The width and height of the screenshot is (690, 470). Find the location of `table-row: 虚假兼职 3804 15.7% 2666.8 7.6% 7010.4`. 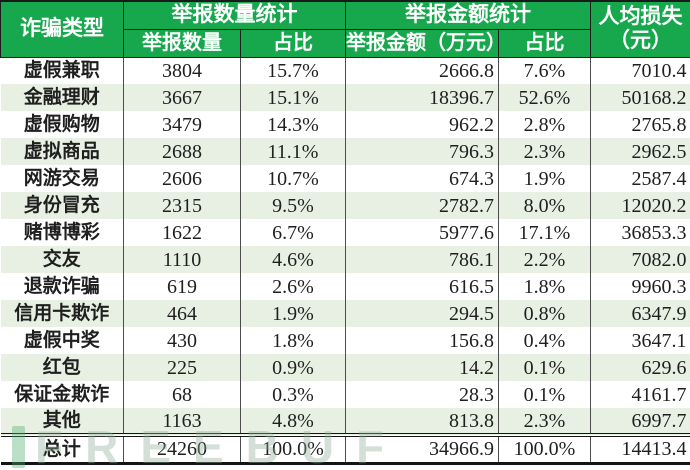

table-row: 虚假兼职 3804 15.7% 2666.8 7.6% 7010.4 is located at coordinates (345, 70).